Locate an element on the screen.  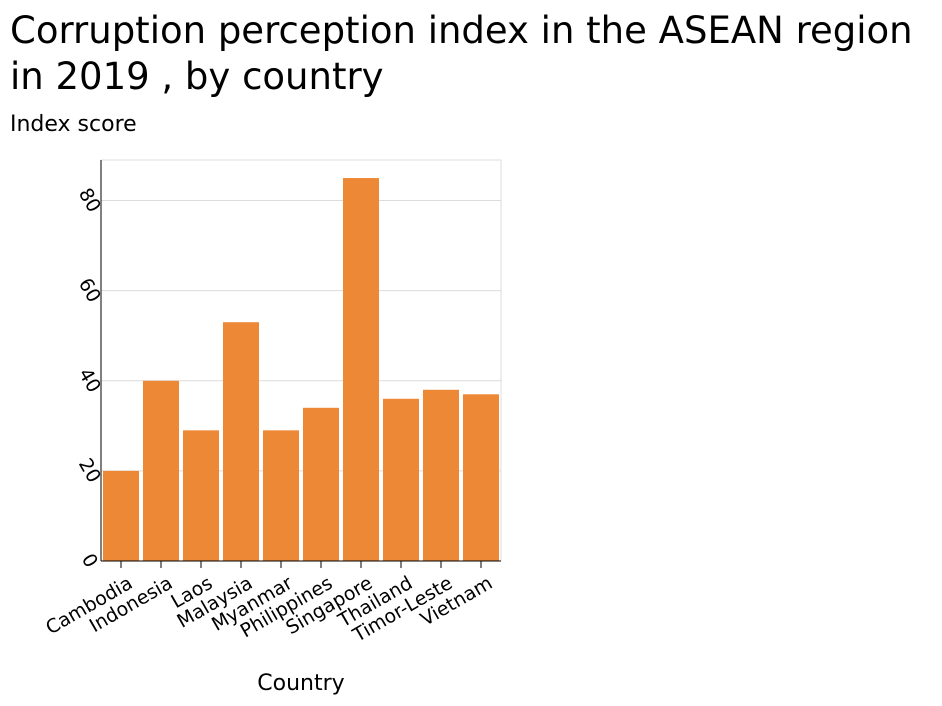
y-tick-label: 80 is located at coordinates (89, 200).